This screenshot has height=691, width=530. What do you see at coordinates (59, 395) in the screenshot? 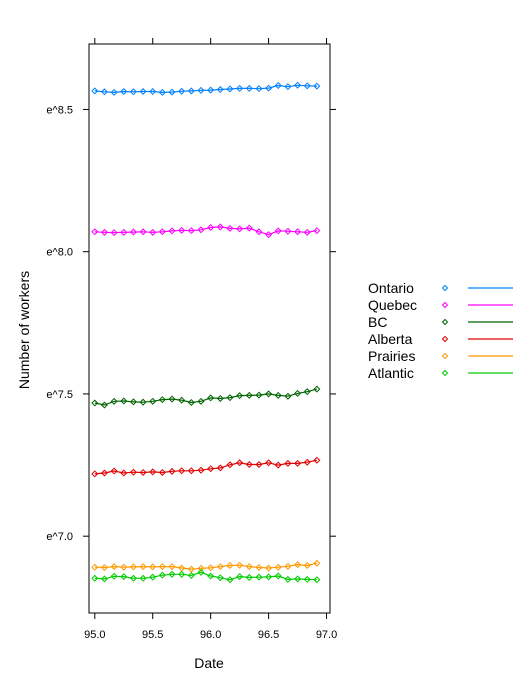
I see `y-tick-label: e^7.5` at bounding box center [59, 395].